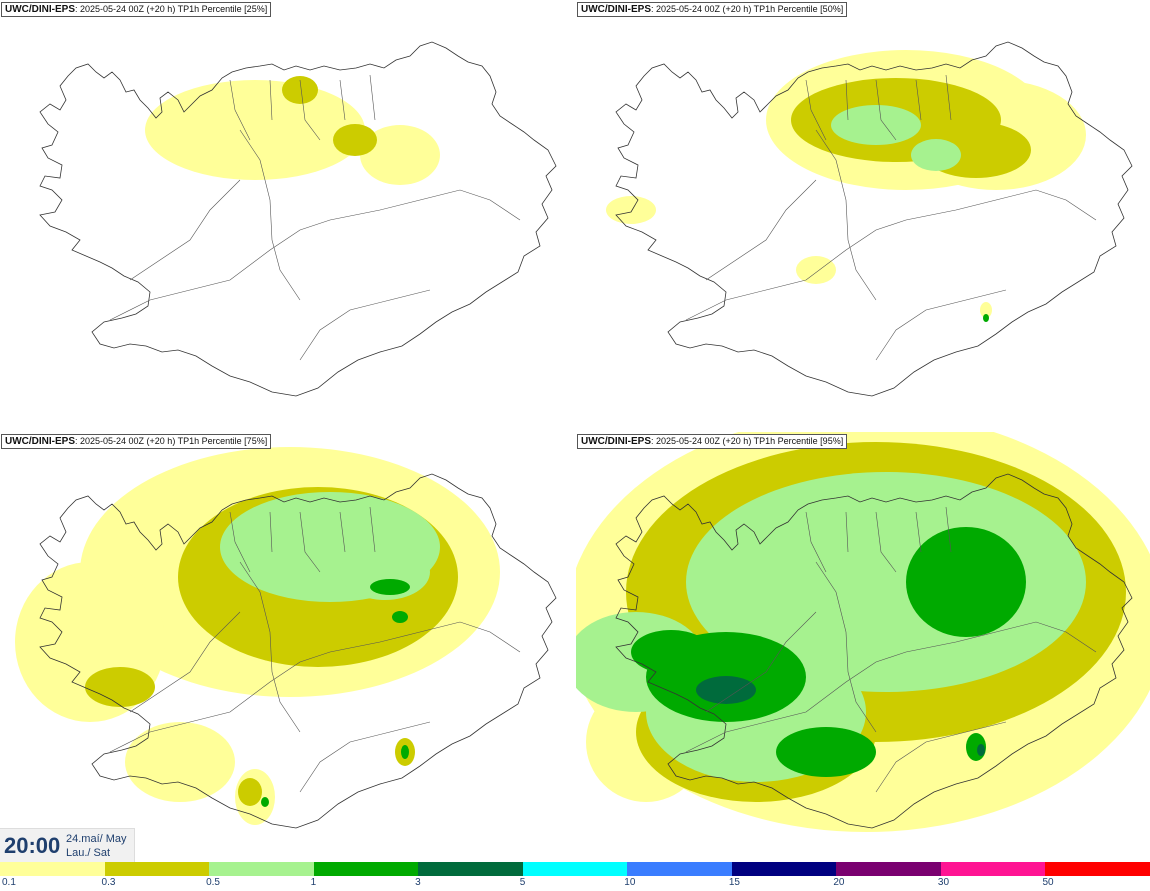 This screenshot has height=891, width=1150. What do you see at coordinates (96, 846) in the screenshot?
I see `valid-date: 24.maí/ May Lau./ Sat` at bounding box center [96, 846].